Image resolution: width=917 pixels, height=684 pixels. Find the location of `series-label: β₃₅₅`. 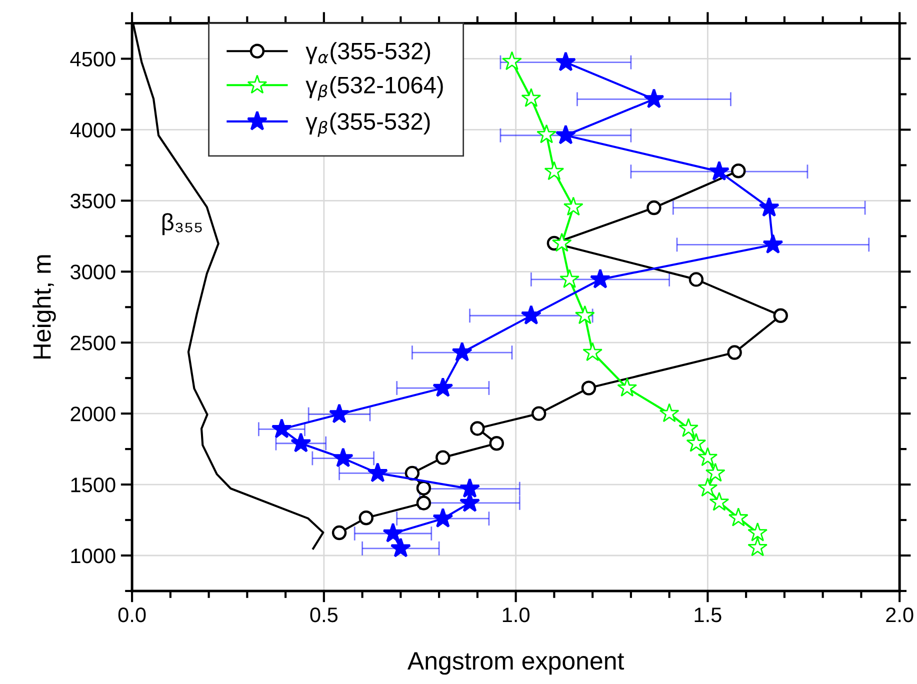

series-label: β₃₅₅ is located at coordinates (182, 224).